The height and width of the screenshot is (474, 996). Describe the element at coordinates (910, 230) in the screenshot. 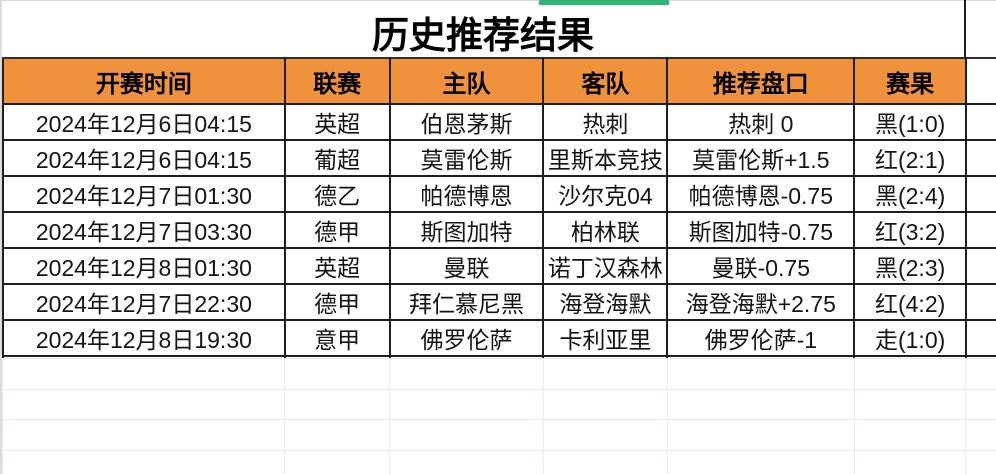

I see `cell-result: 红(3:2)` at that location.